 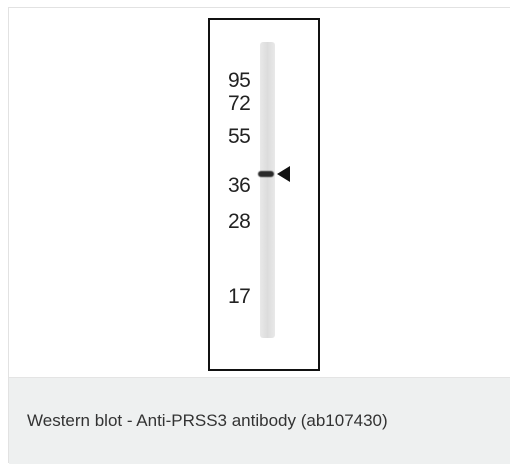 I want to click on marker-17: 17, so click(x=239, y=296).